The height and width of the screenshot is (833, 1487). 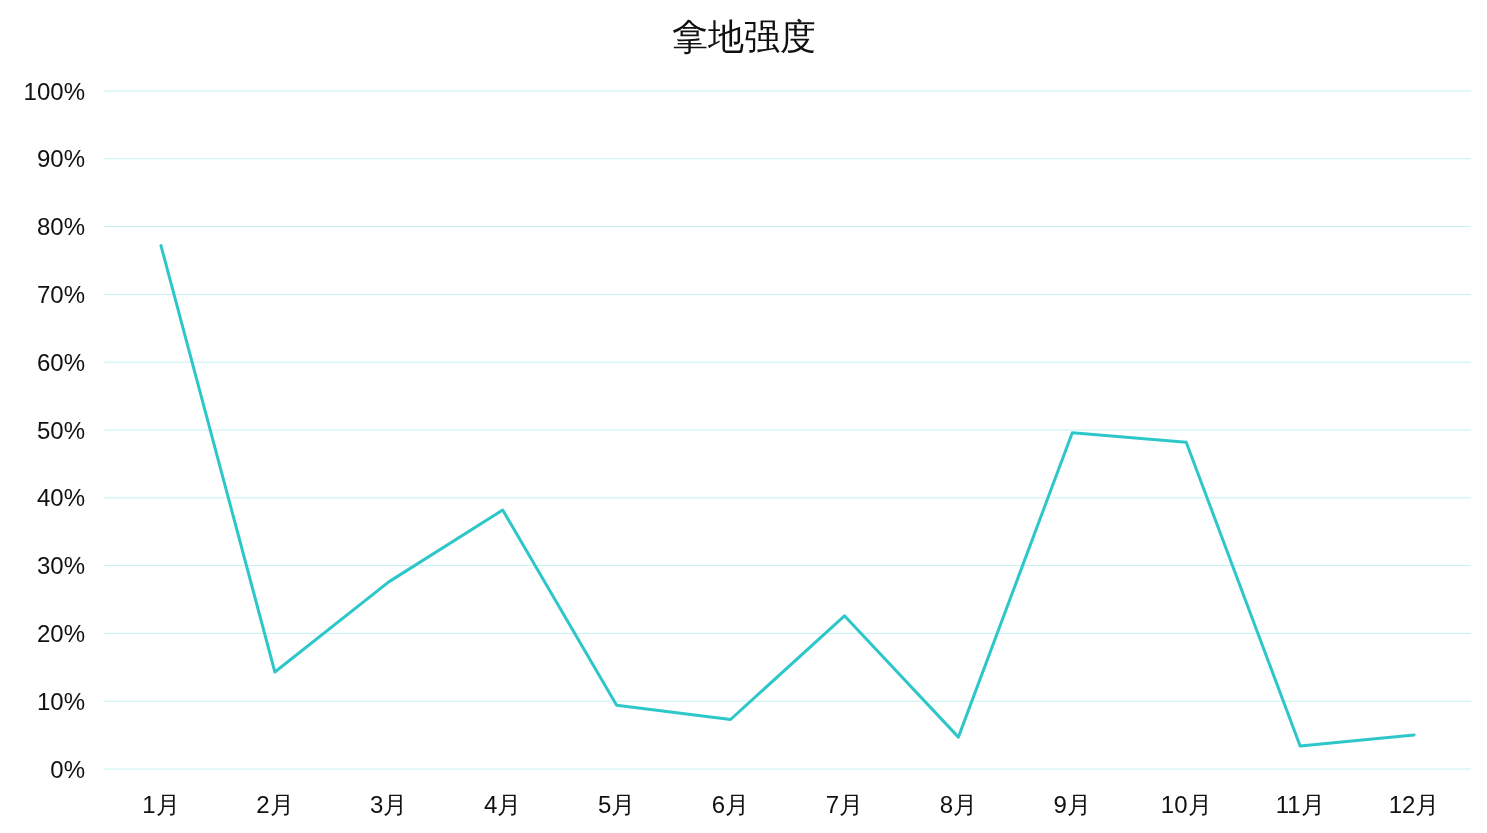 What do you see at coordinates (743, 36) in the screenshot?
I see `title: 拿地强度` at bounding box center [743, 36].